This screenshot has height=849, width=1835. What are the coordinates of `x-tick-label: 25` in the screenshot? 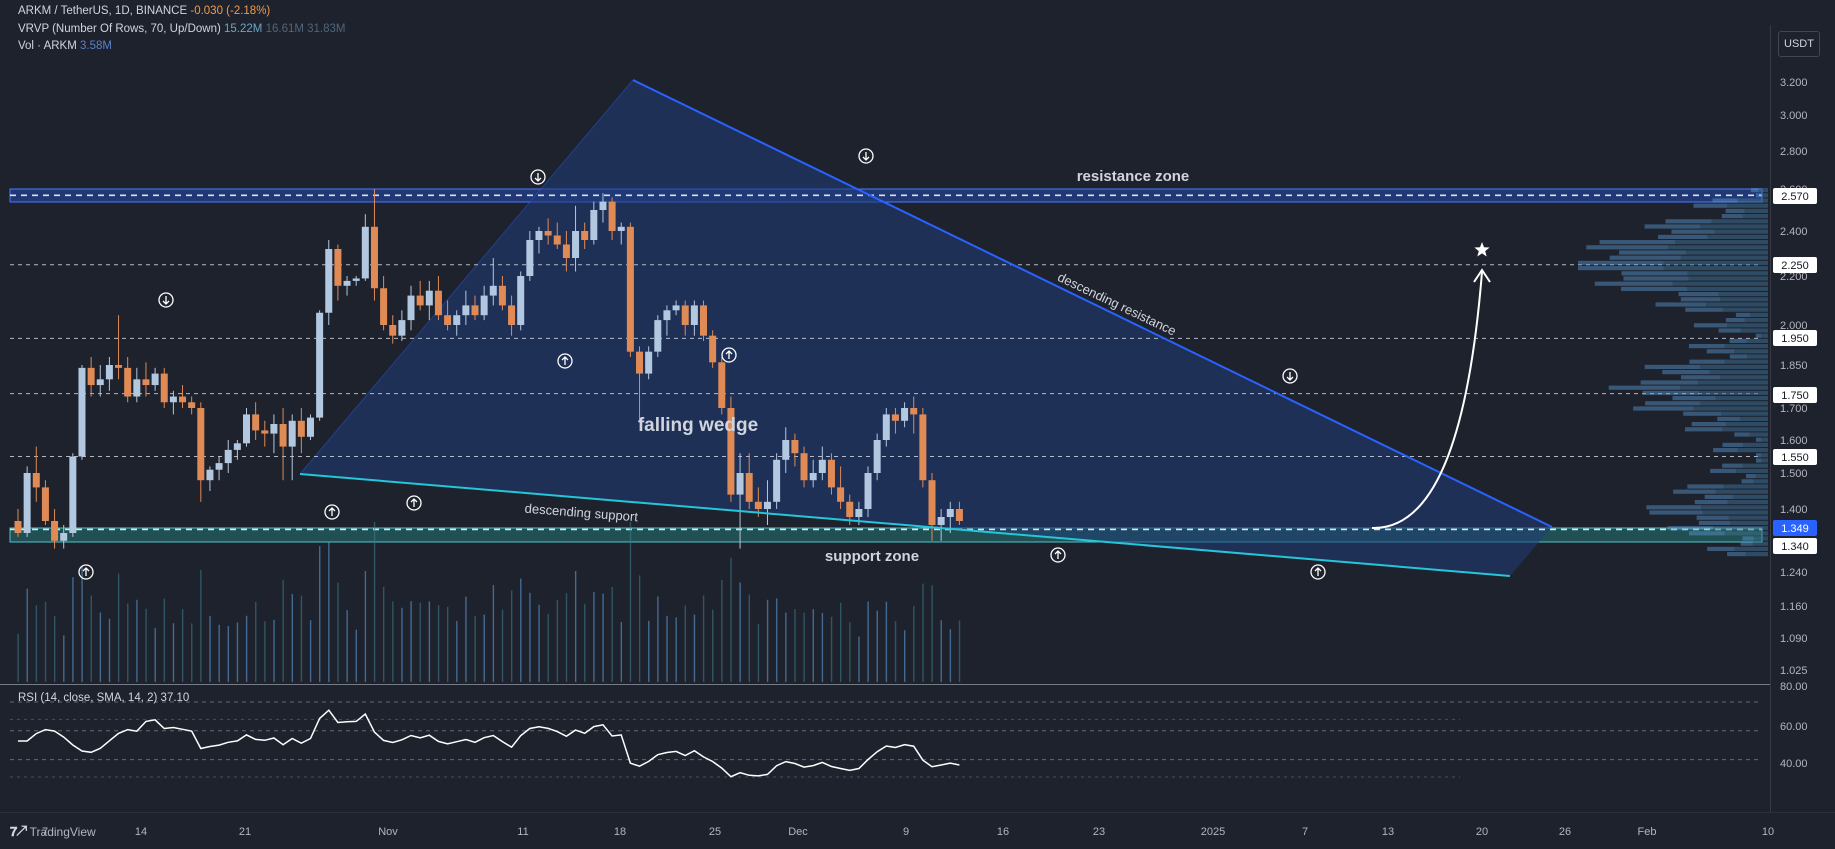 It's located at (715, 832).